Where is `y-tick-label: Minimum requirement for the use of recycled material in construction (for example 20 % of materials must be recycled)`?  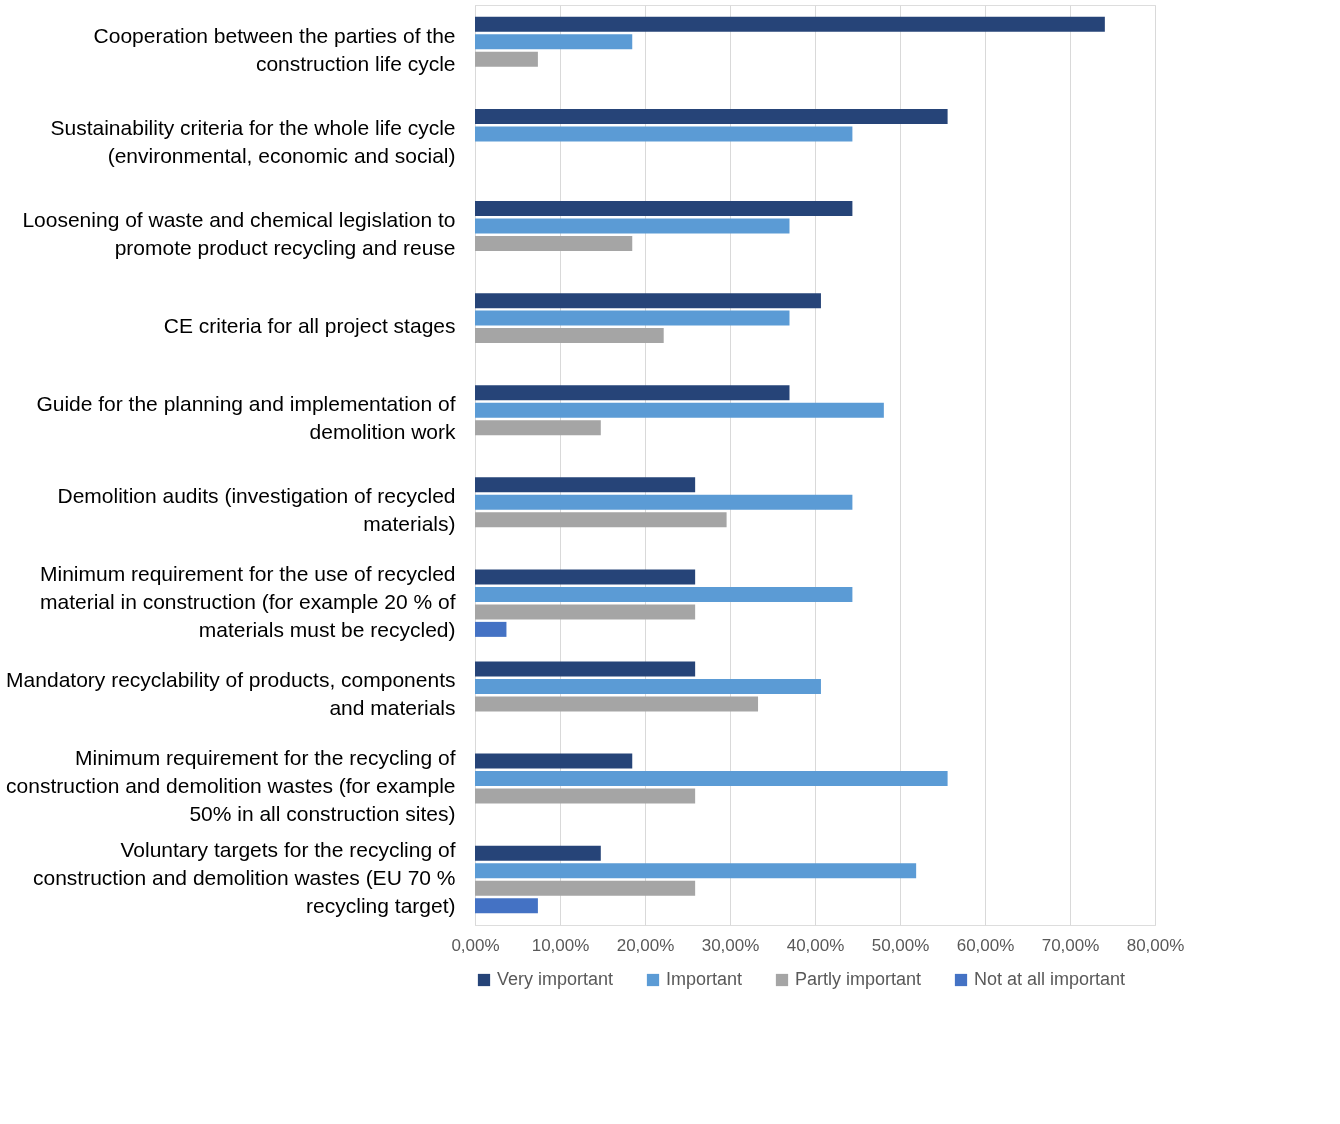 y-tick-label: Minimum requirement for the use of recycled material in construction (for example 20 % of materials must be recycled) is located at coordinates (247, 602).